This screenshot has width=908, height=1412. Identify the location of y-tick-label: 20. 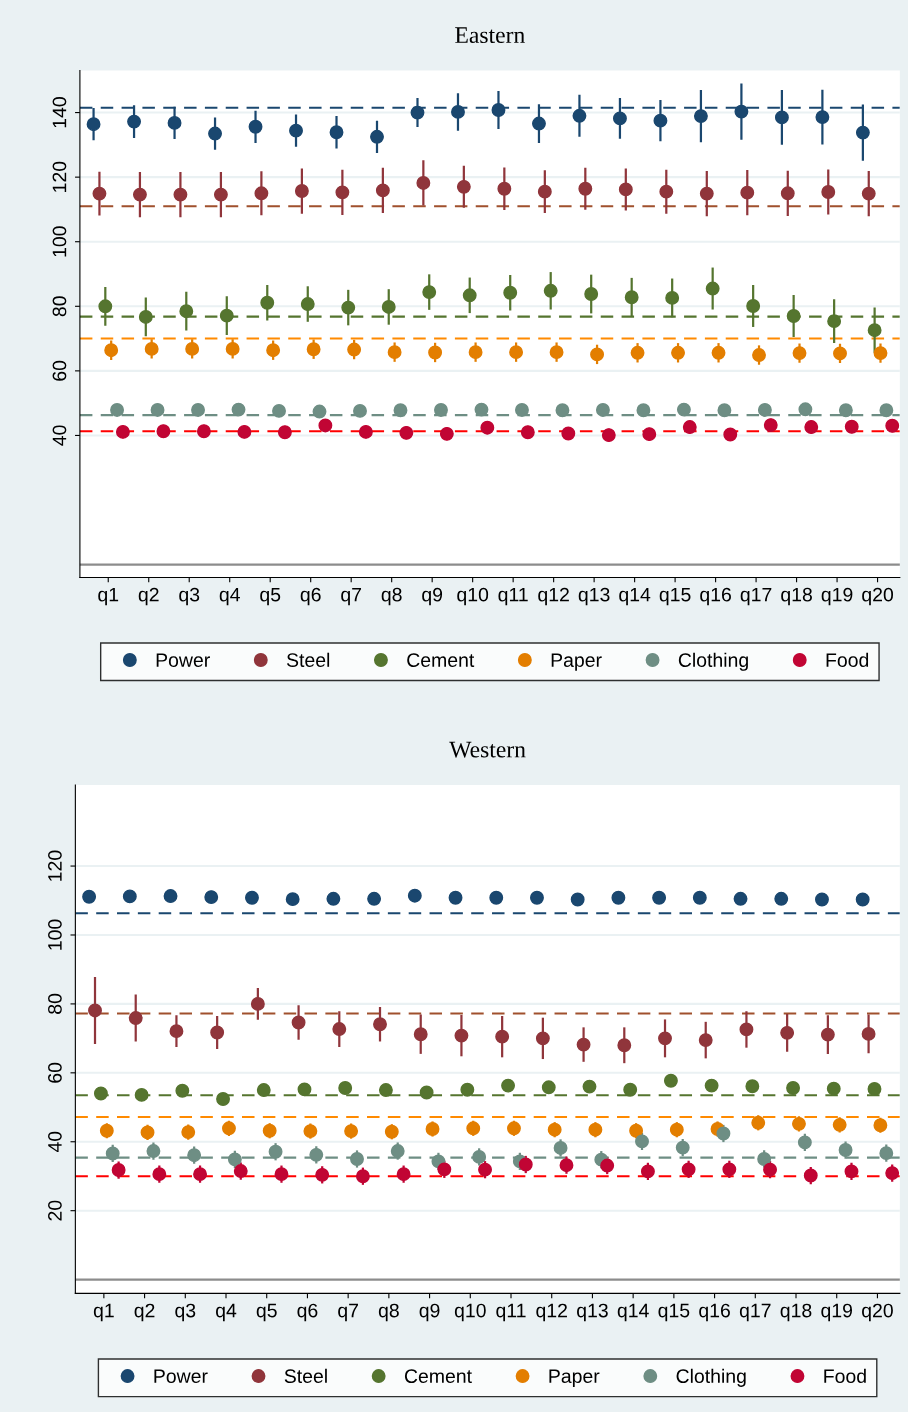
(55, 1210).